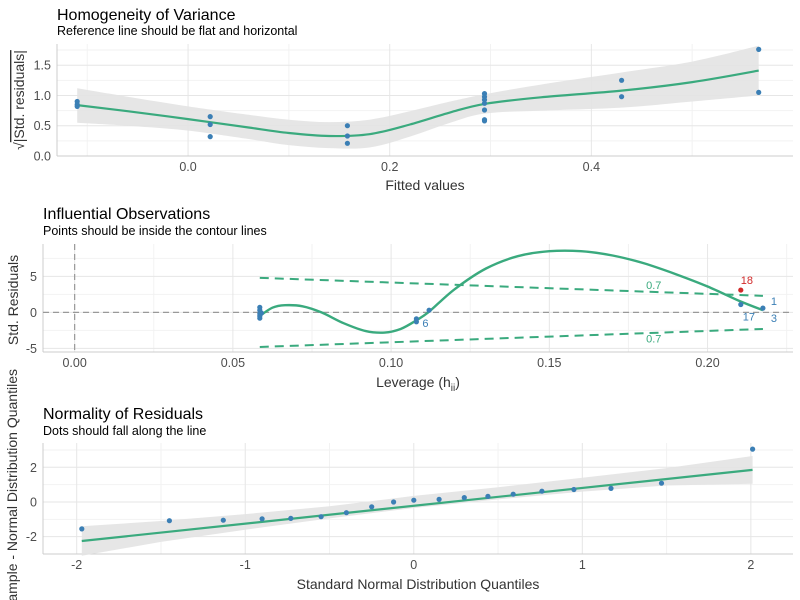 Image resolution: width=800 pixels, height=600 pixels. I want to click on observation-label: 3, so click(774, 319).